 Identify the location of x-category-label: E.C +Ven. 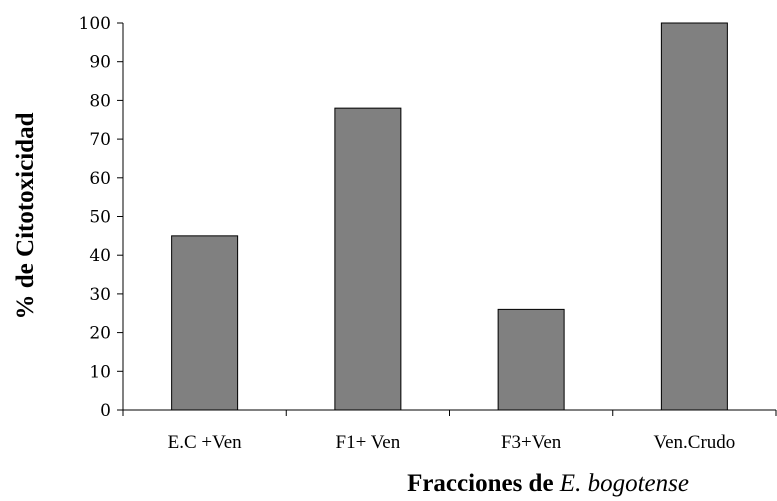
(205, 442).